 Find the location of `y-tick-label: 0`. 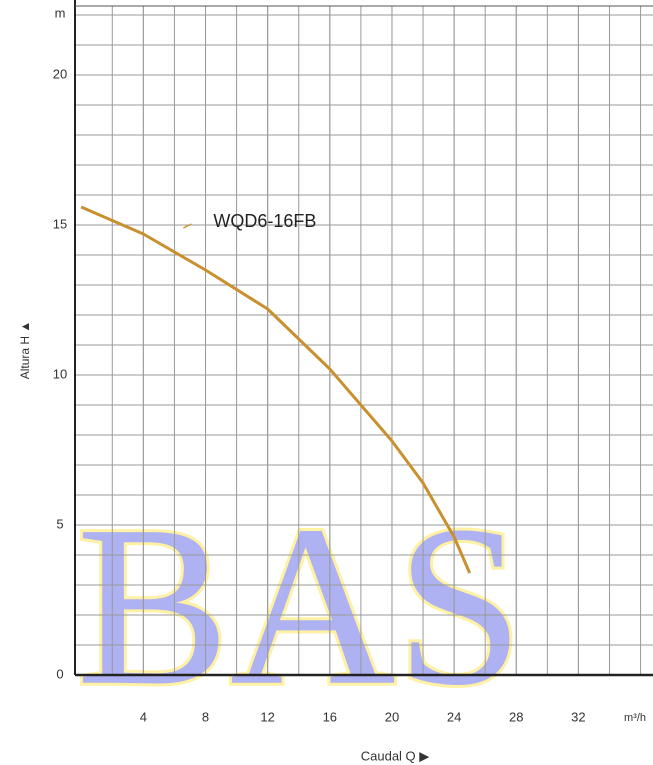

y-tick-label: 0 is located at coordinates (59, 673).